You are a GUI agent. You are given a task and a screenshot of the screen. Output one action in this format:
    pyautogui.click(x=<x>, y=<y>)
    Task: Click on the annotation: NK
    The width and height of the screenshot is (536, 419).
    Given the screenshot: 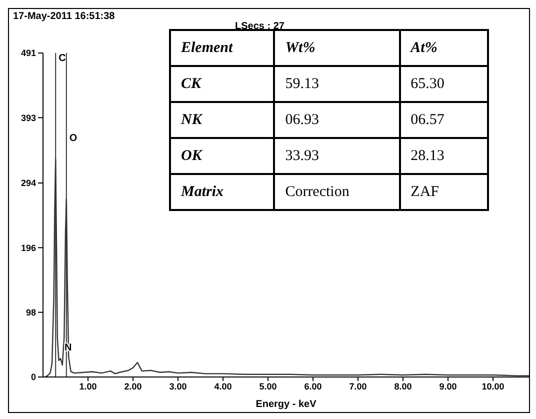 What is the action you would take?
    pyautogui.click(x=222, y=120)
    